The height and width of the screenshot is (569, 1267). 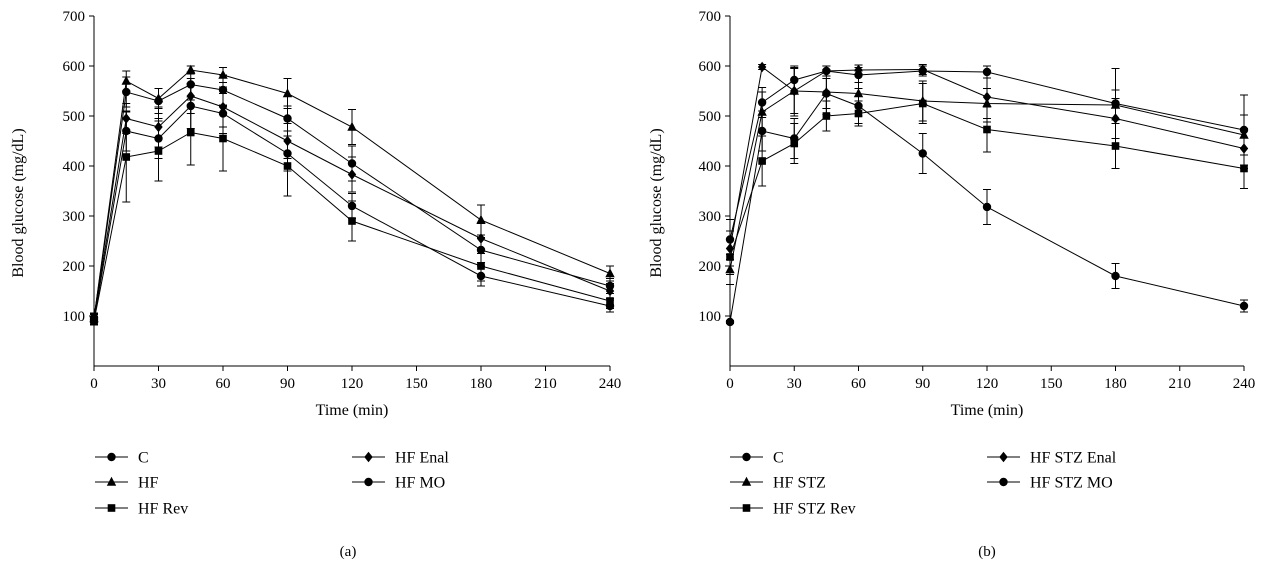 I want to click on panel-label: (a), so click(x=348, y=552).